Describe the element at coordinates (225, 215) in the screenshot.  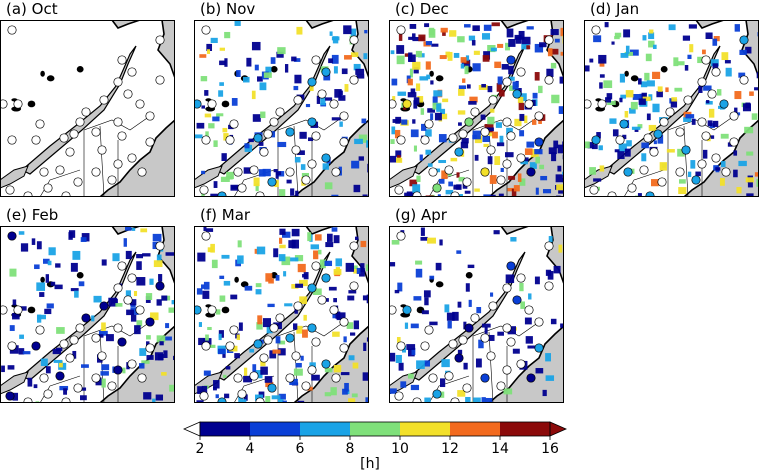
I see `panel-title-mar: (f) Mar` at that location.